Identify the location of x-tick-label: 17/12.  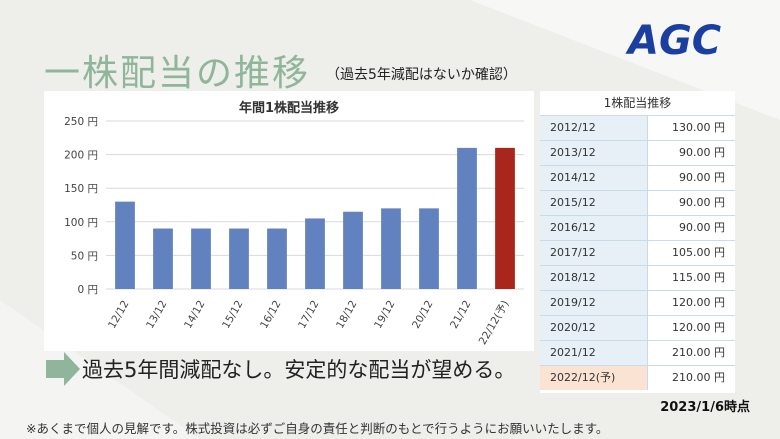
(309, 315).